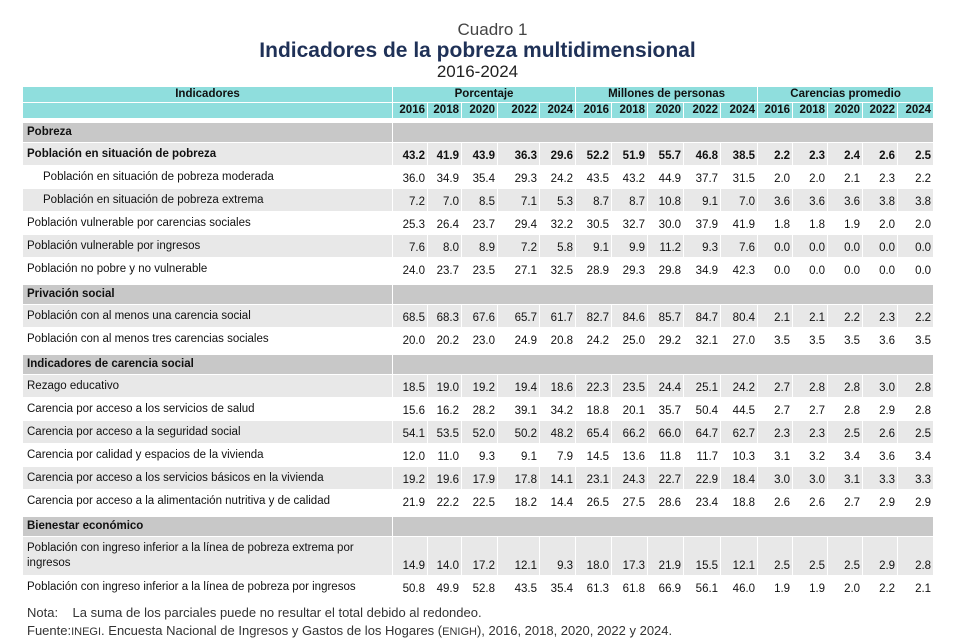  Describe the element at coordinates (630, 478) in the screenshot. I see `value-cell: 24.3` at that location.